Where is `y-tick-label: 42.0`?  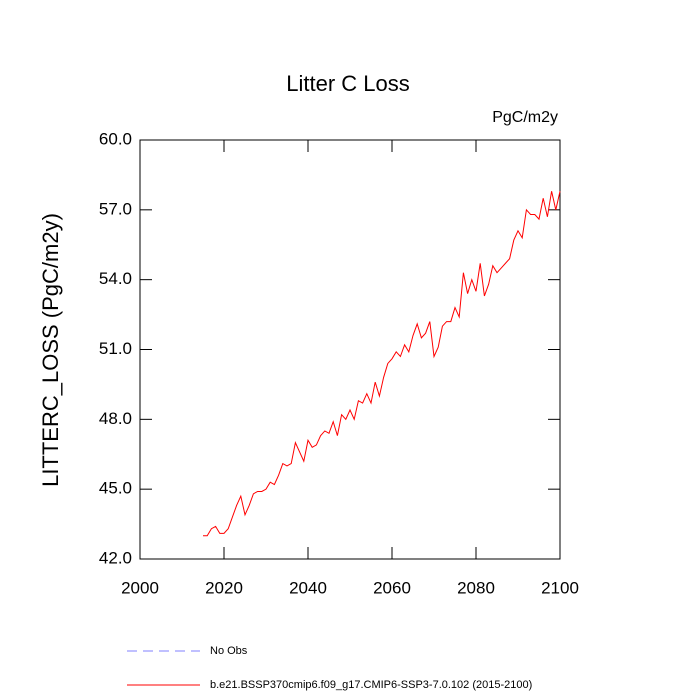 y-tick-label: 42.0 is located at coordinates (115, 557).